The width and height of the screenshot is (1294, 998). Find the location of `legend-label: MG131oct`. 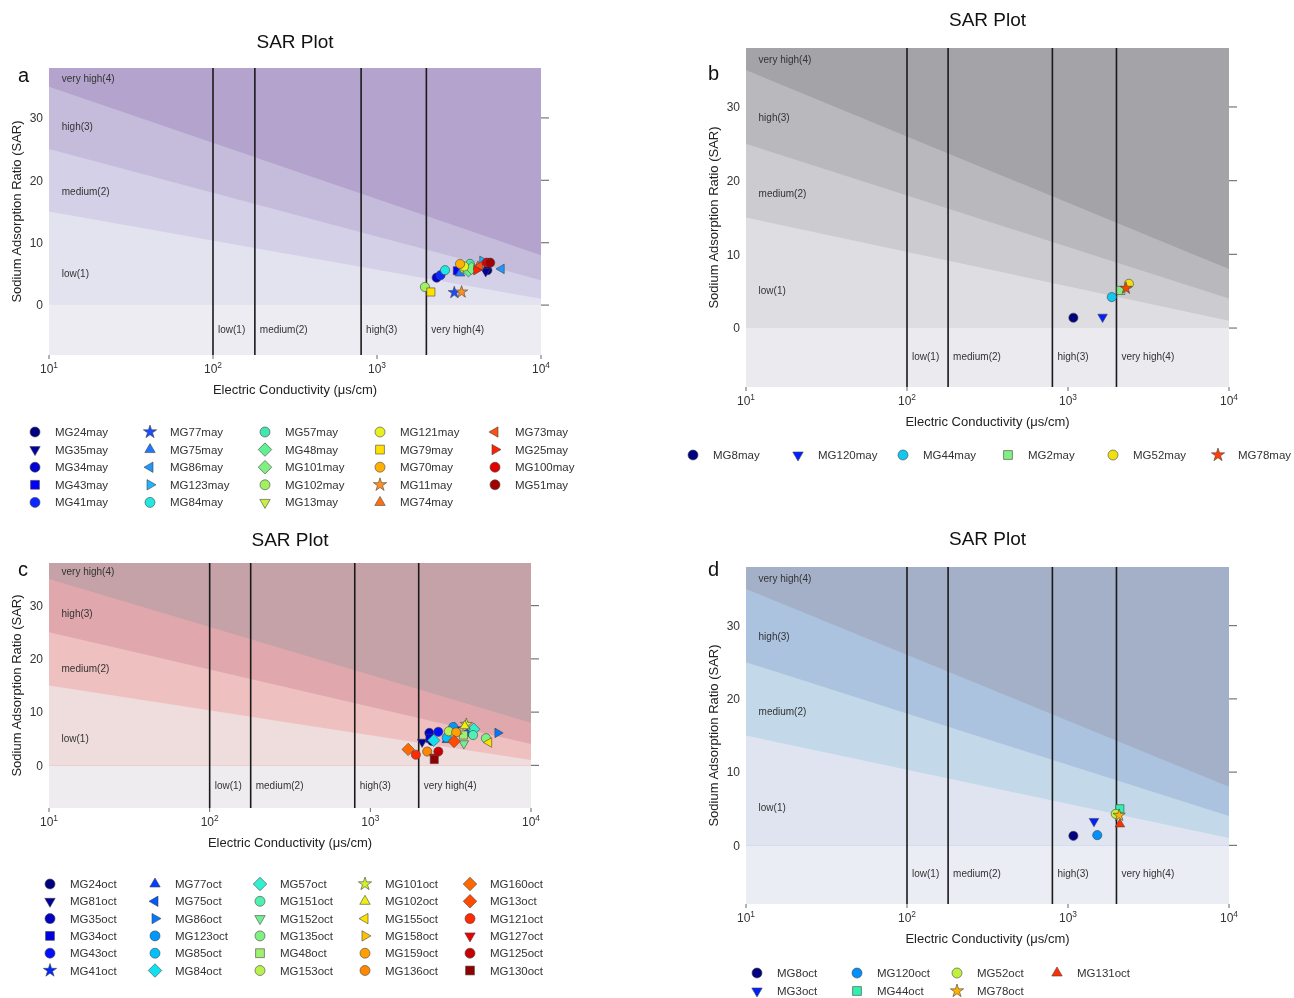

legend-label: MG131oct is located at coordinates (1104, 973).